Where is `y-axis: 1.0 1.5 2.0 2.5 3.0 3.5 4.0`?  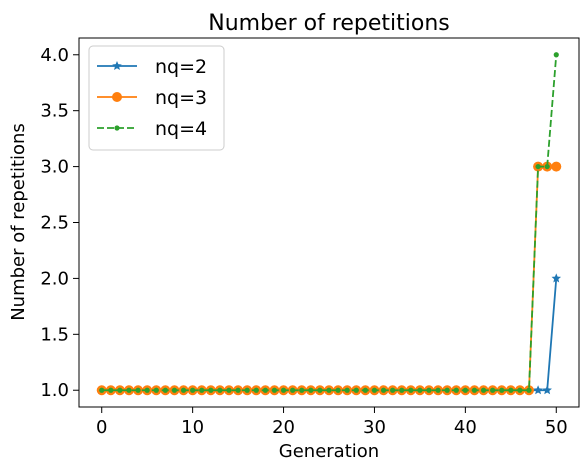
y-axis: 1.0 1.5 2.0 2.5 3.0 3.5 4.0 is located at coordinates (59, 223).